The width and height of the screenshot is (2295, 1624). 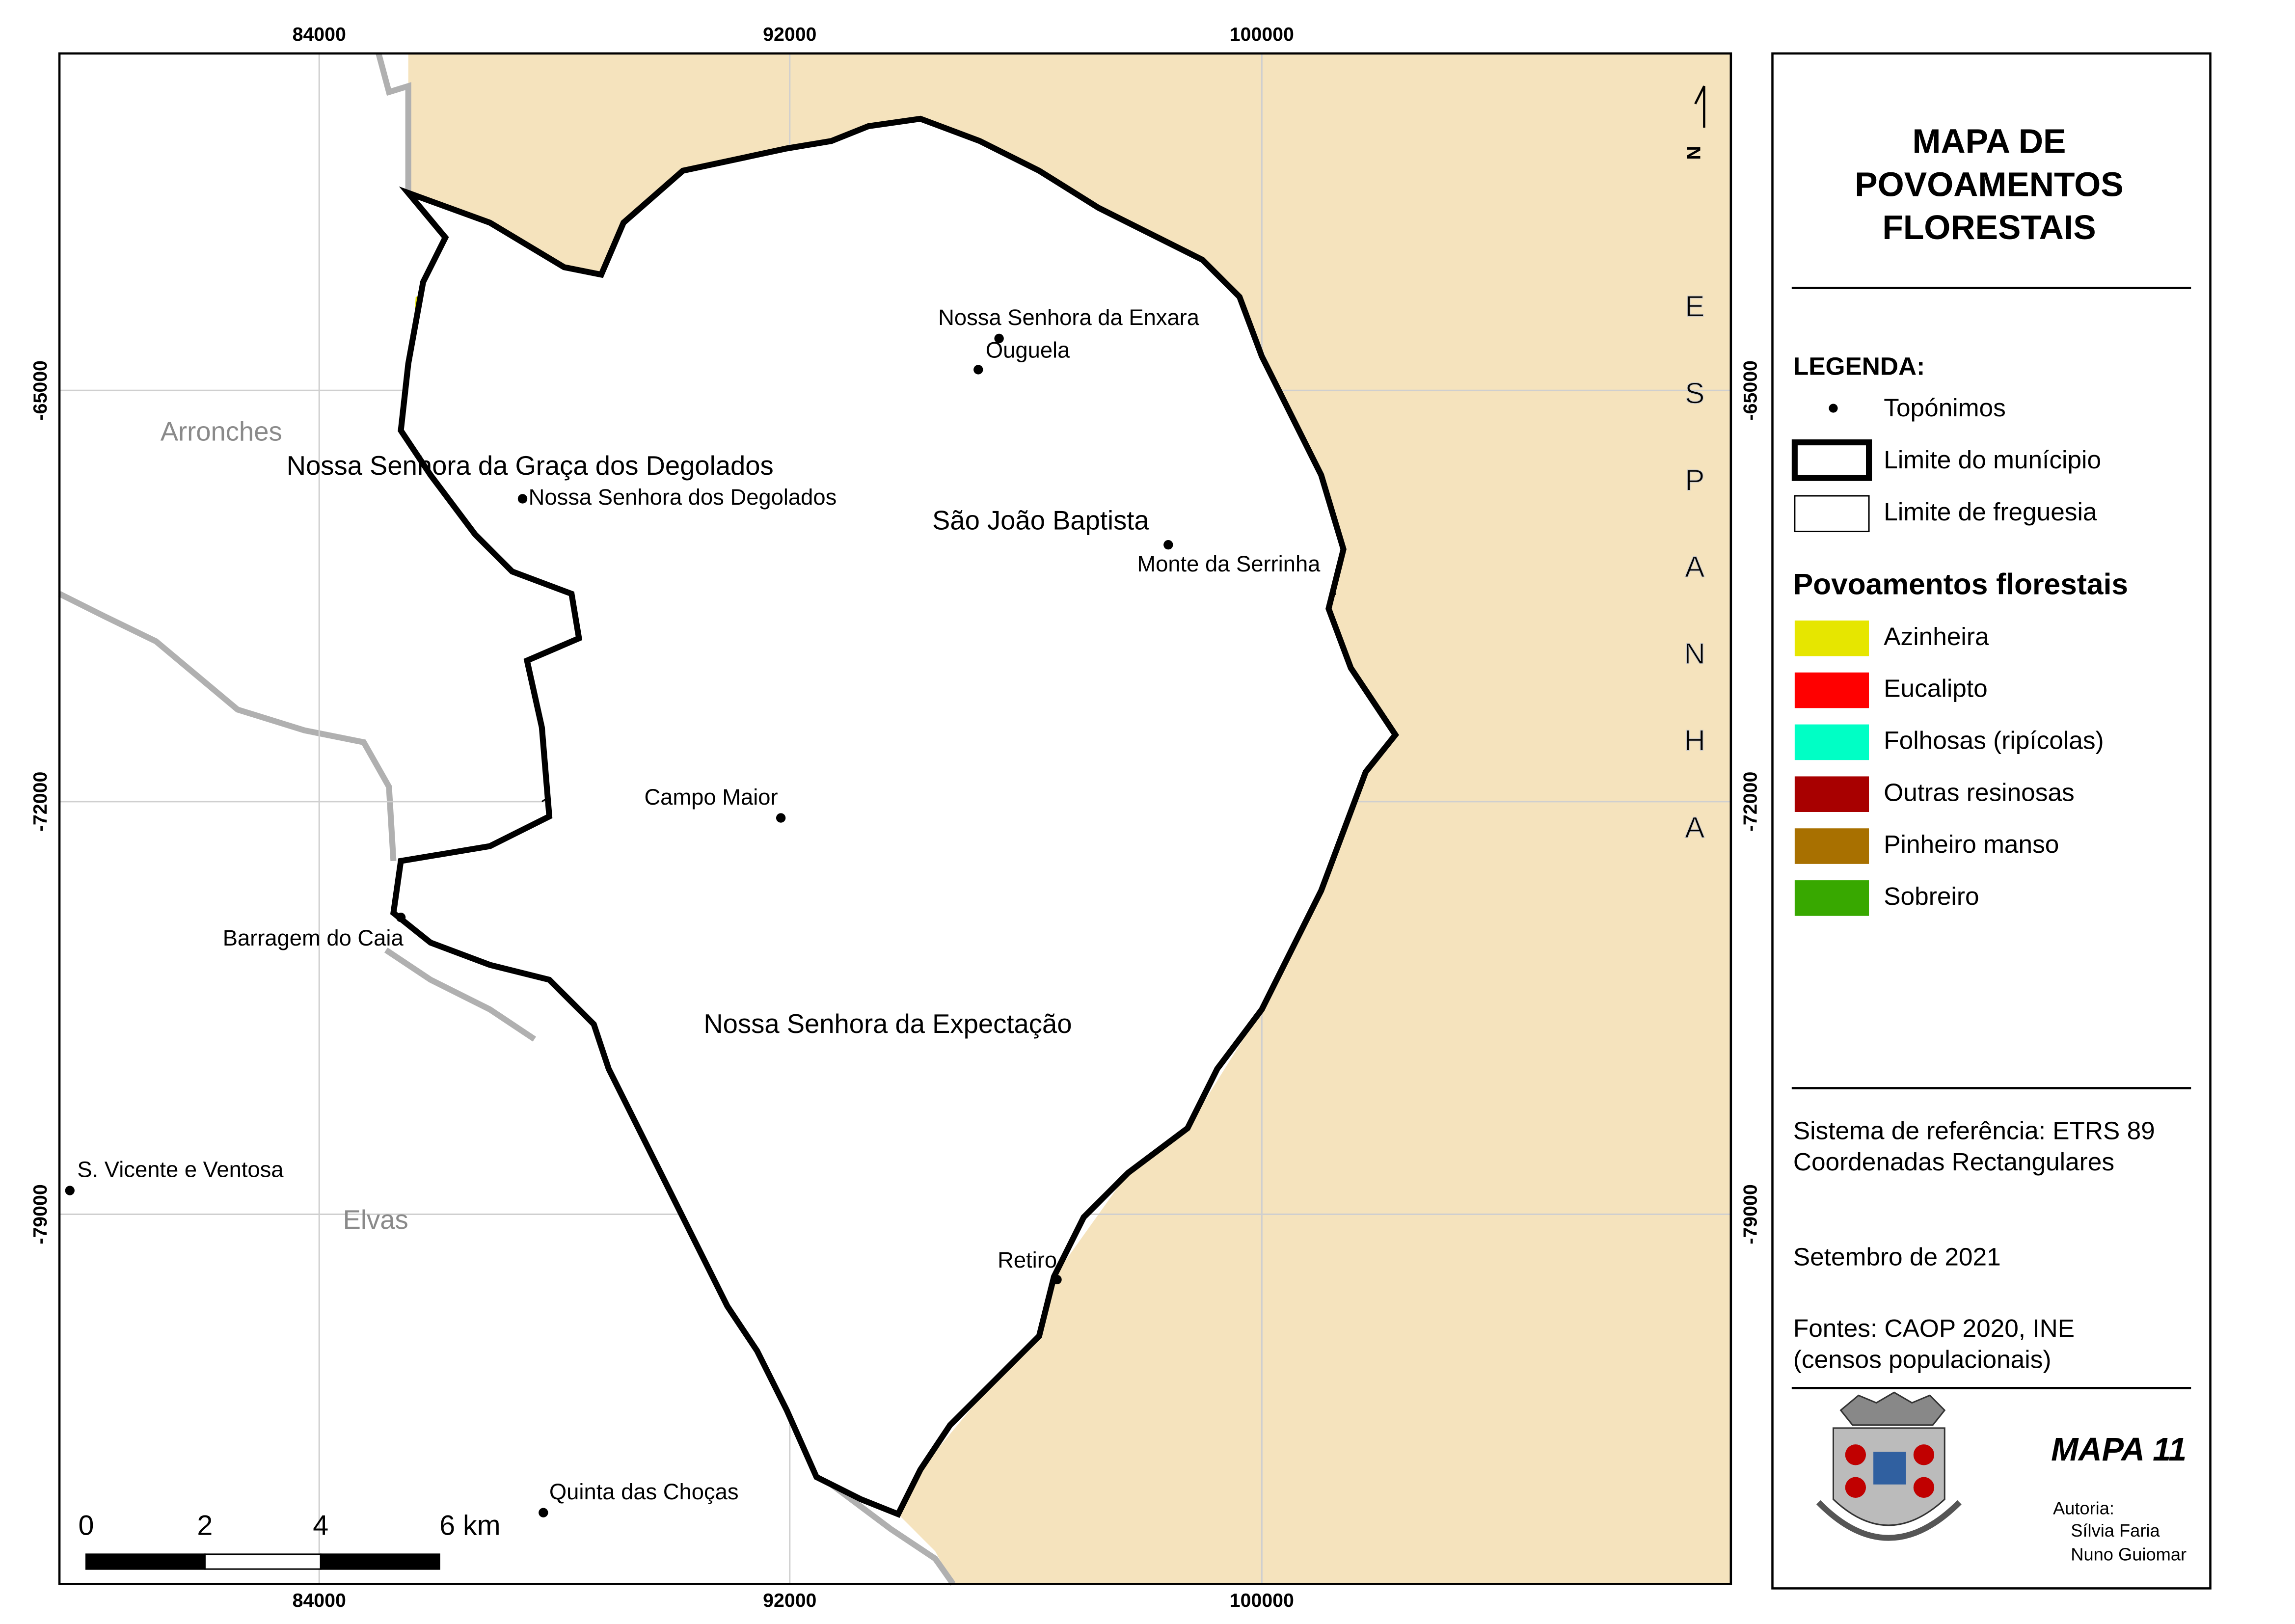 What do you see at coordinates (644, 1491) in the screenshot?
I see `place-label: Quinta das Choças` at bounding box center [644, 1491].